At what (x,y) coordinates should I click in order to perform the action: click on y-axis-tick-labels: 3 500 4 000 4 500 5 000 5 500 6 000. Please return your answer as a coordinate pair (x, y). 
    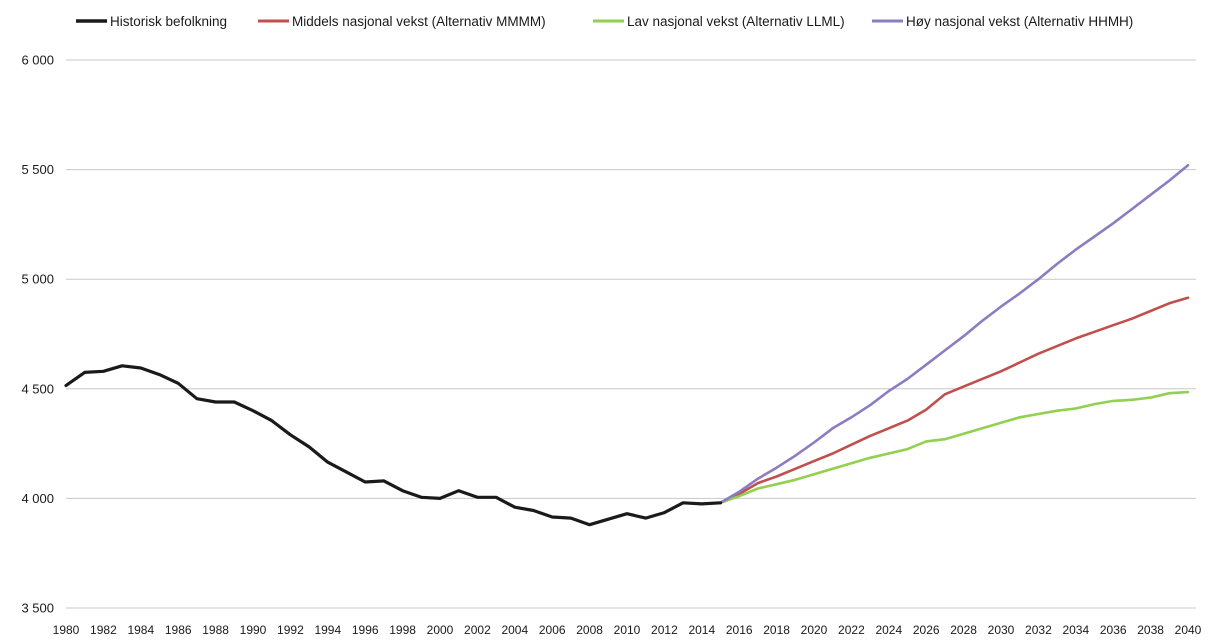
    Looking at the image, I should click on (37, 334).